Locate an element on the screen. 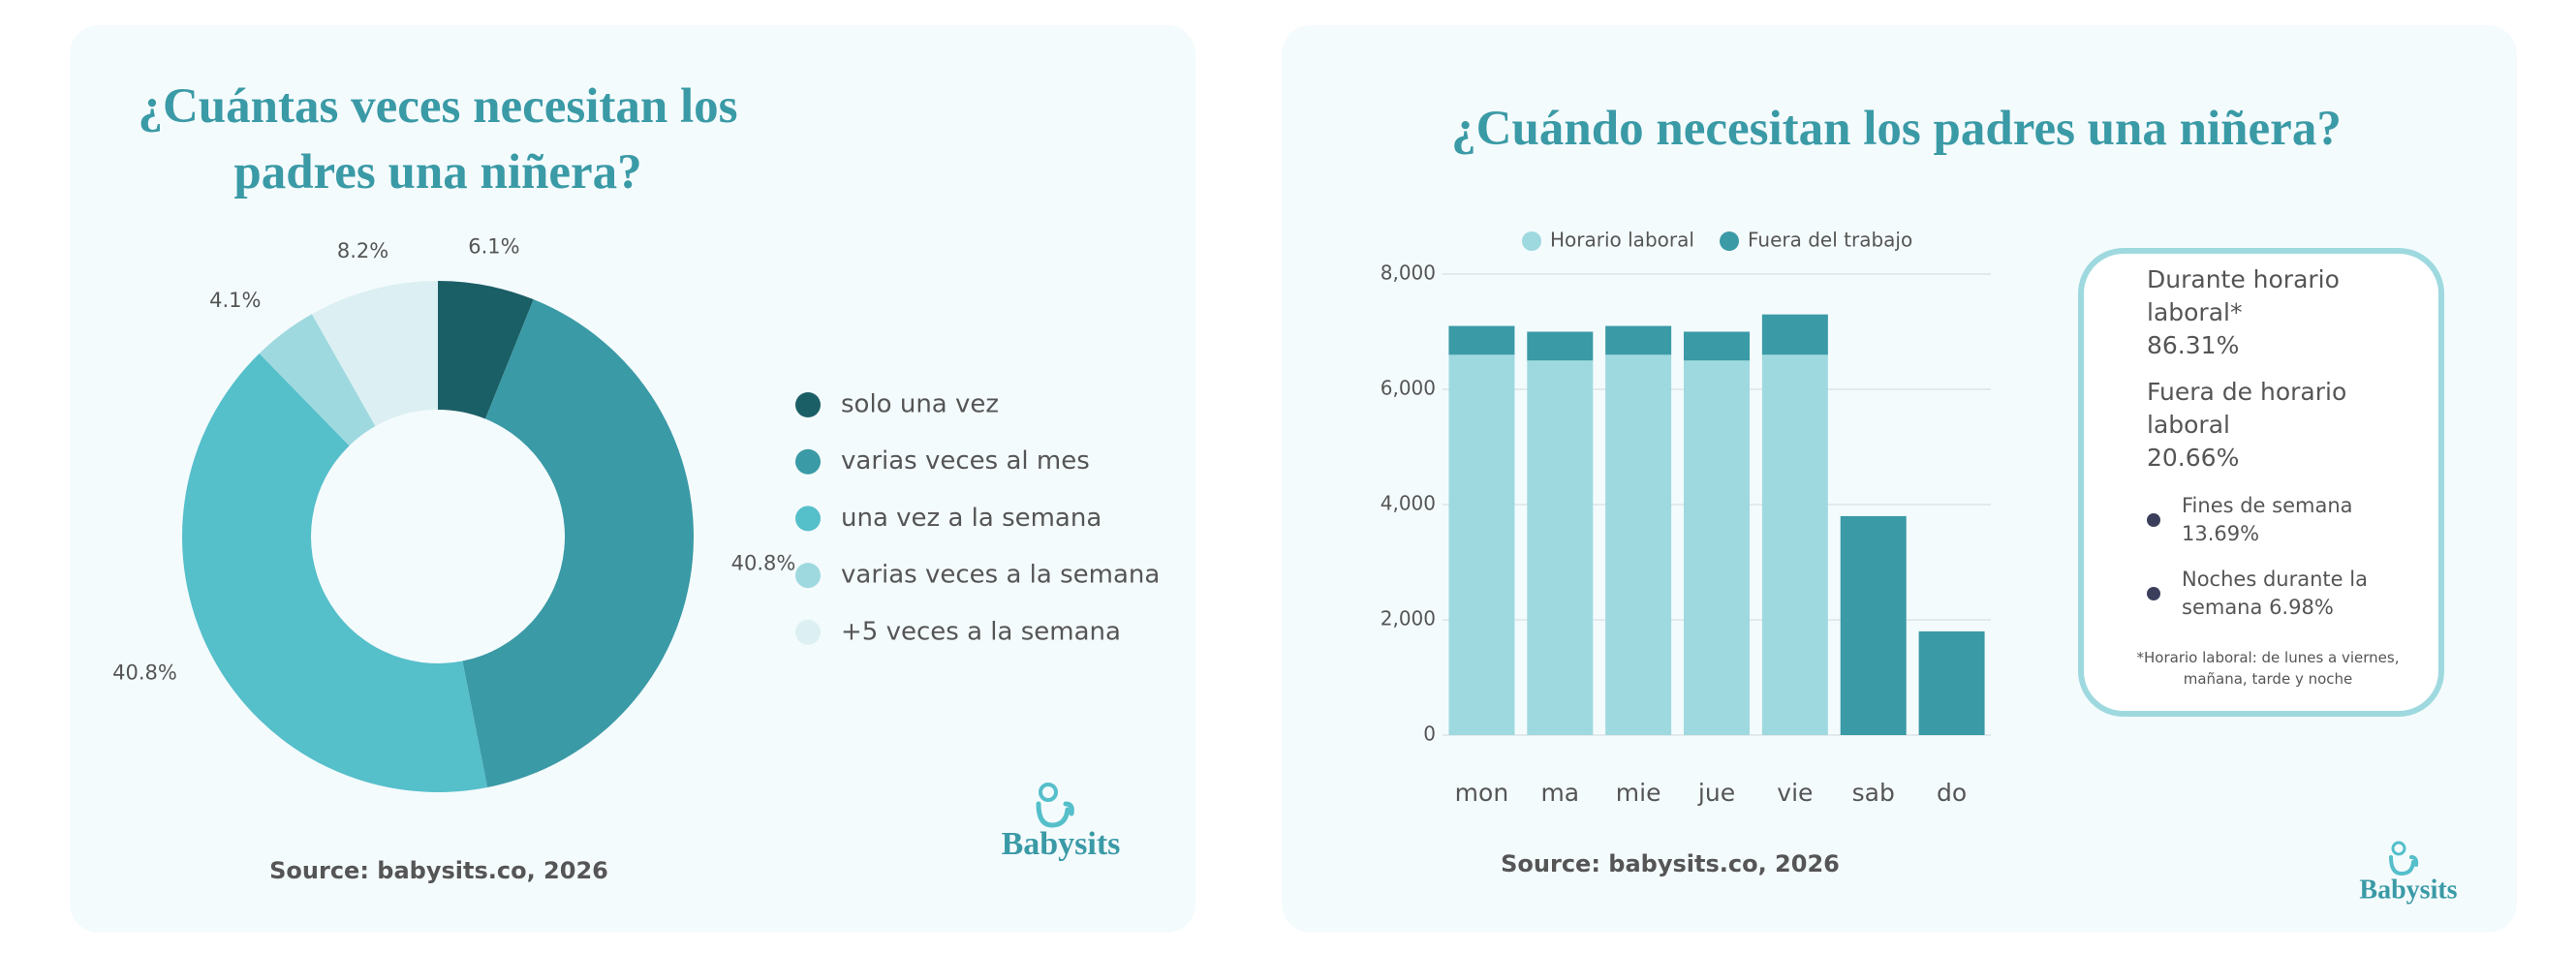  chart-title: ¿Cuándo necesitan los padres una niñera? is located at coordinates (1896, 129).